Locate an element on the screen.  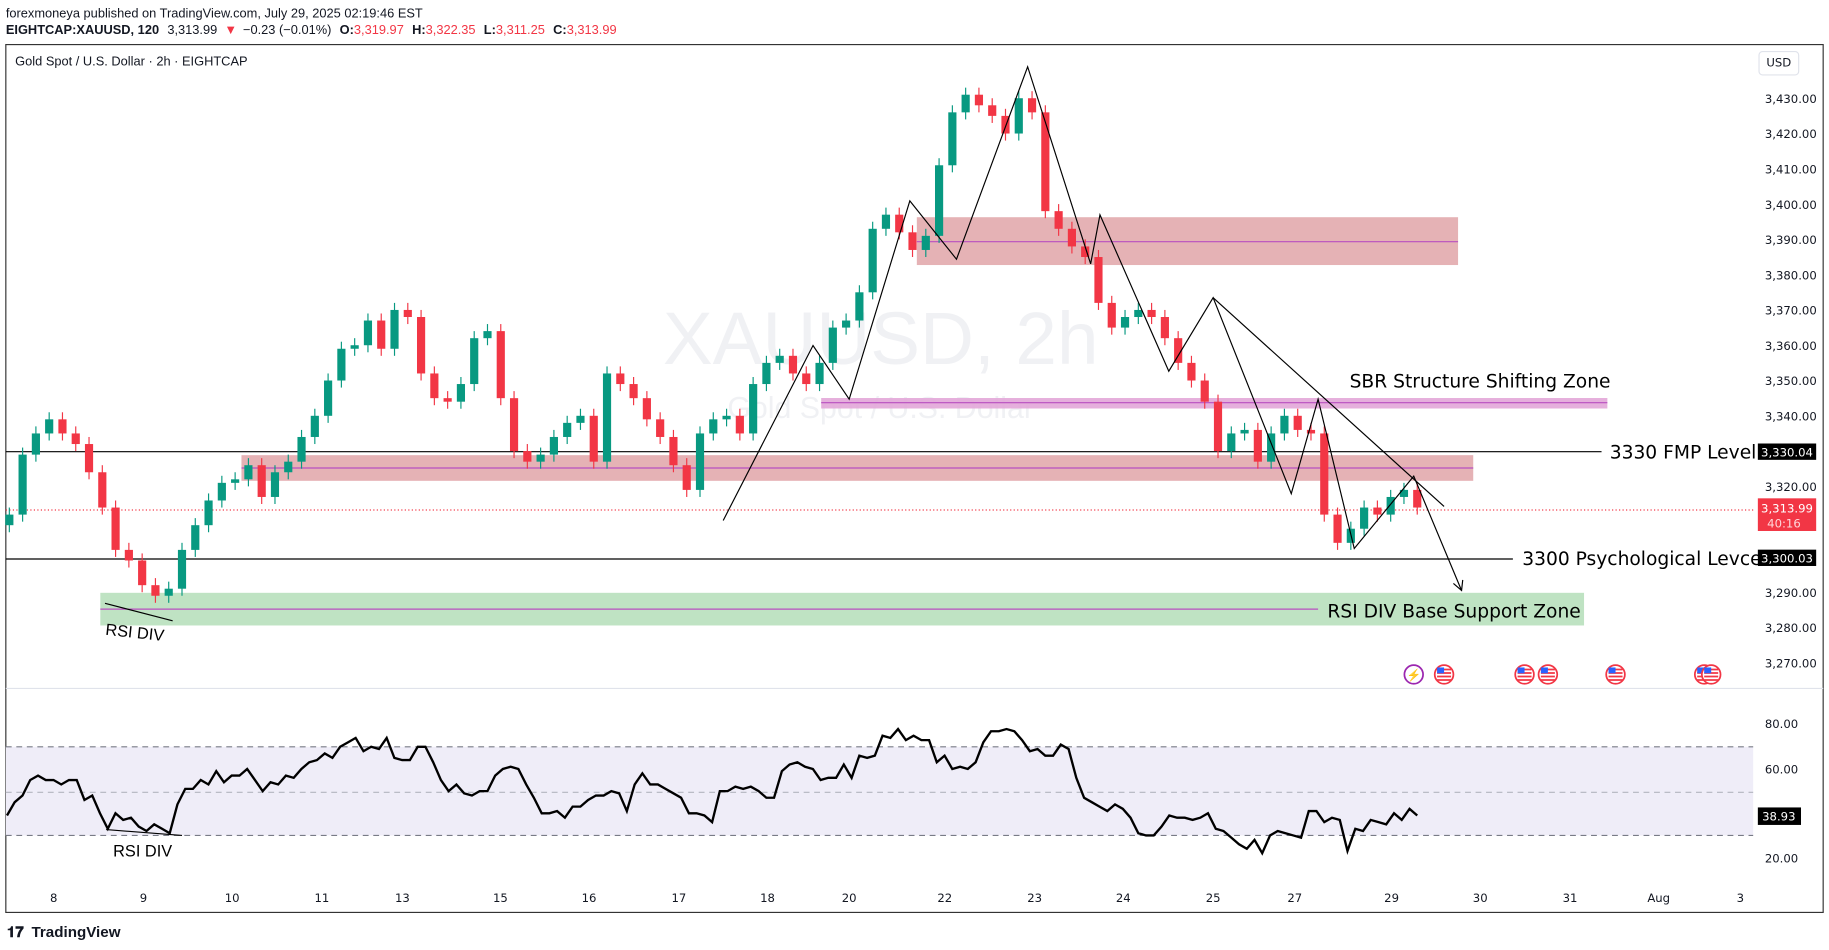
descending-trendline is located at coordinates (1328, 402).